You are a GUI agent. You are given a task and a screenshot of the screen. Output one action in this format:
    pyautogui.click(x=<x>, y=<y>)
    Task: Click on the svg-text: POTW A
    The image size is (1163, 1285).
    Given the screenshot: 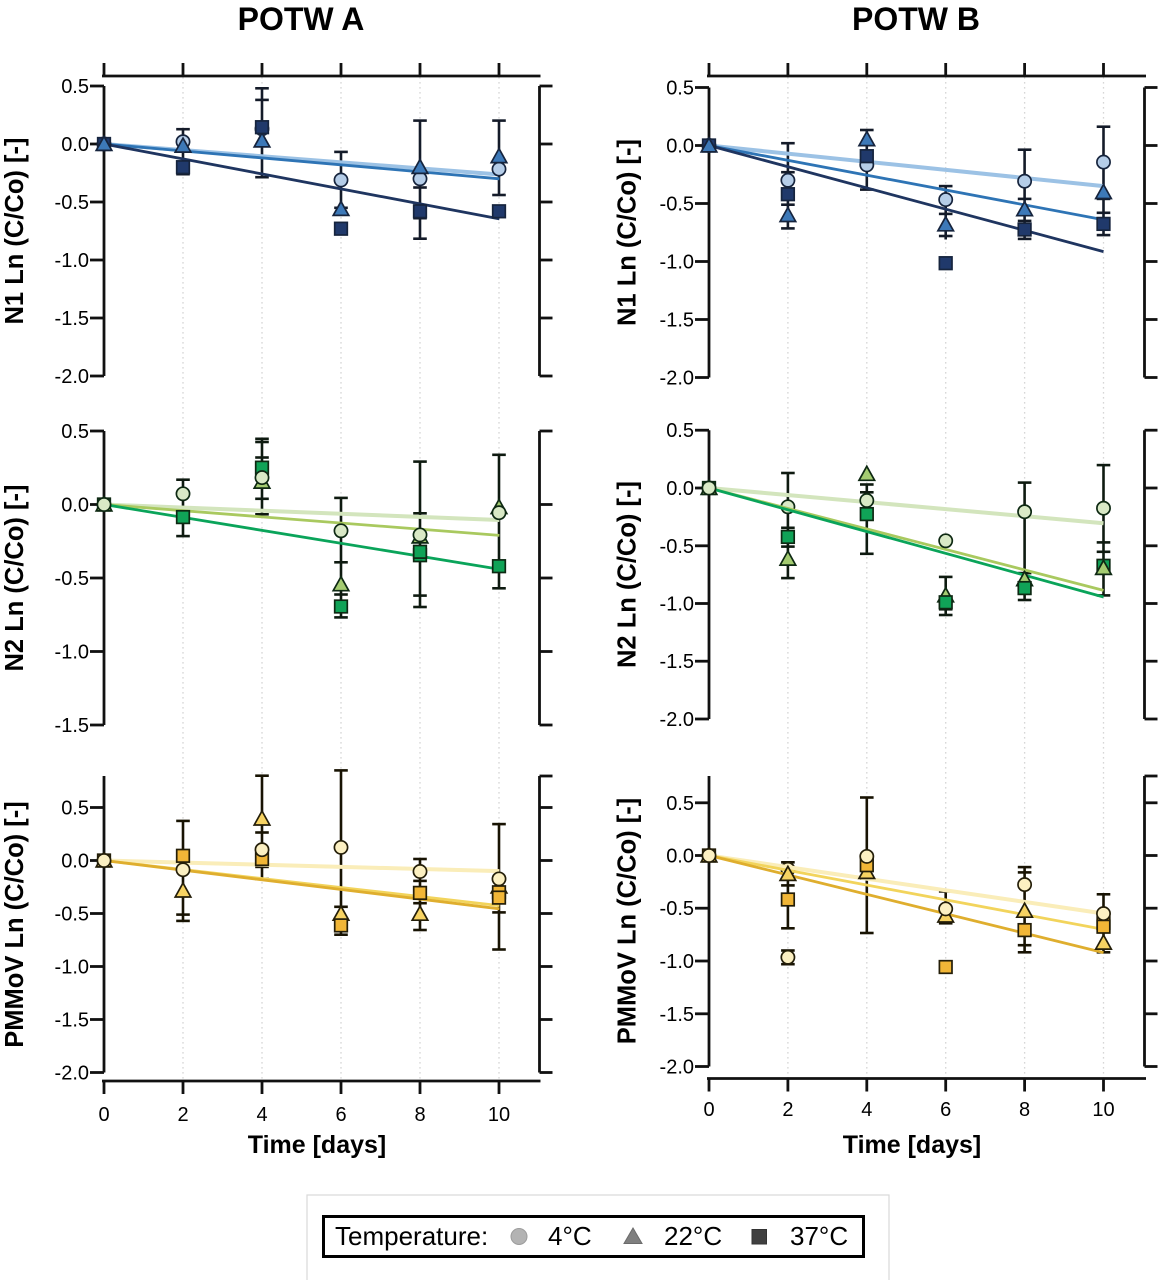 What is the action you would take?
    pyautogui.click(x=301, y=19)
    